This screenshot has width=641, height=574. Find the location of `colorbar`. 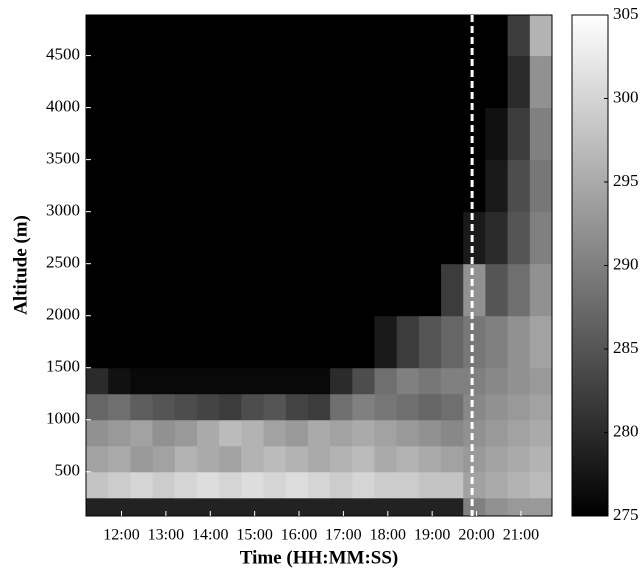

colorbar is located at coordinates (590, 265).